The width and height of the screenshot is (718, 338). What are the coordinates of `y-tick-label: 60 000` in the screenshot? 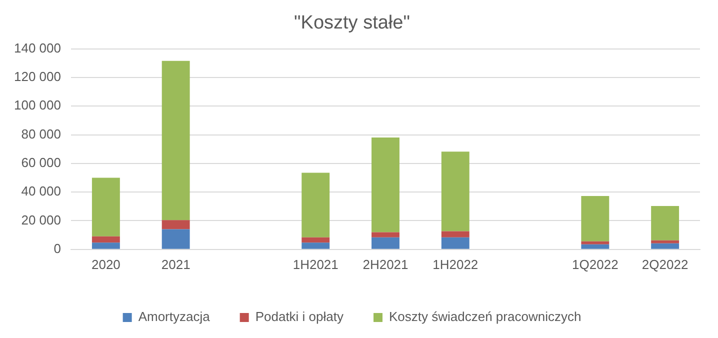 It's located at (41, 162).